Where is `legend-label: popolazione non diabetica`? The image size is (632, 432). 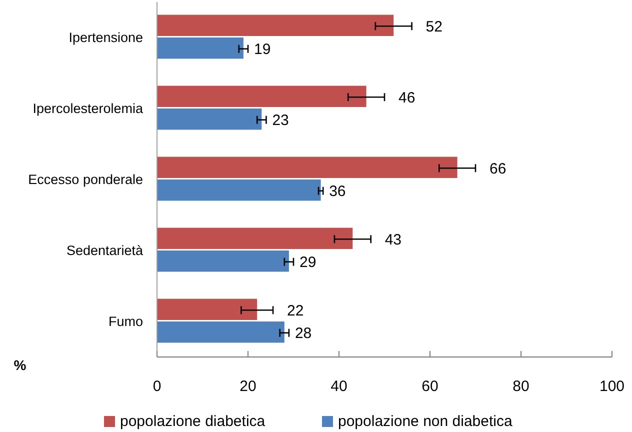
legend-label: popolazione non diabetica is located at coordinates (425, 421).